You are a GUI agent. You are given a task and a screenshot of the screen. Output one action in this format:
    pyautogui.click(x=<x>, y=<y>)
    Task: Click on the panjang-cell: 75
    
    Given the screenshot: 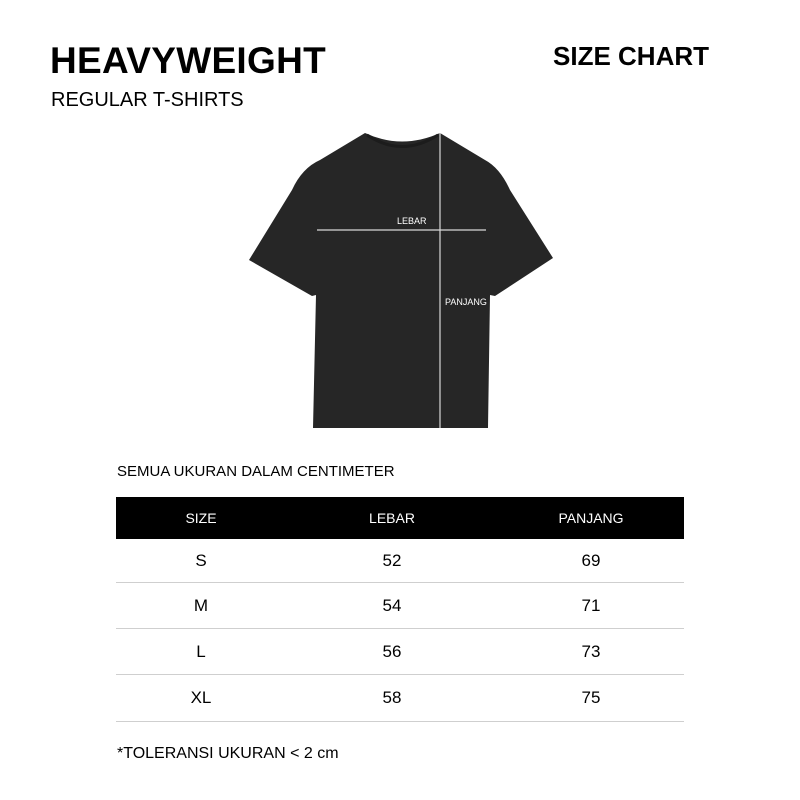 What is the action you would take?
    pyautogui.click(x=591, y=698)
    